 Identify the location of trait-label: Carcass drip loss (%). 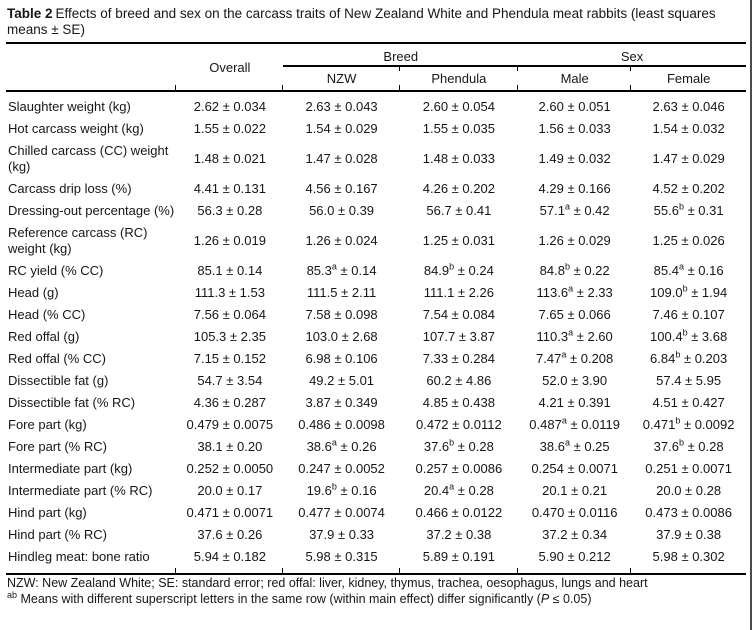
(70, 188).